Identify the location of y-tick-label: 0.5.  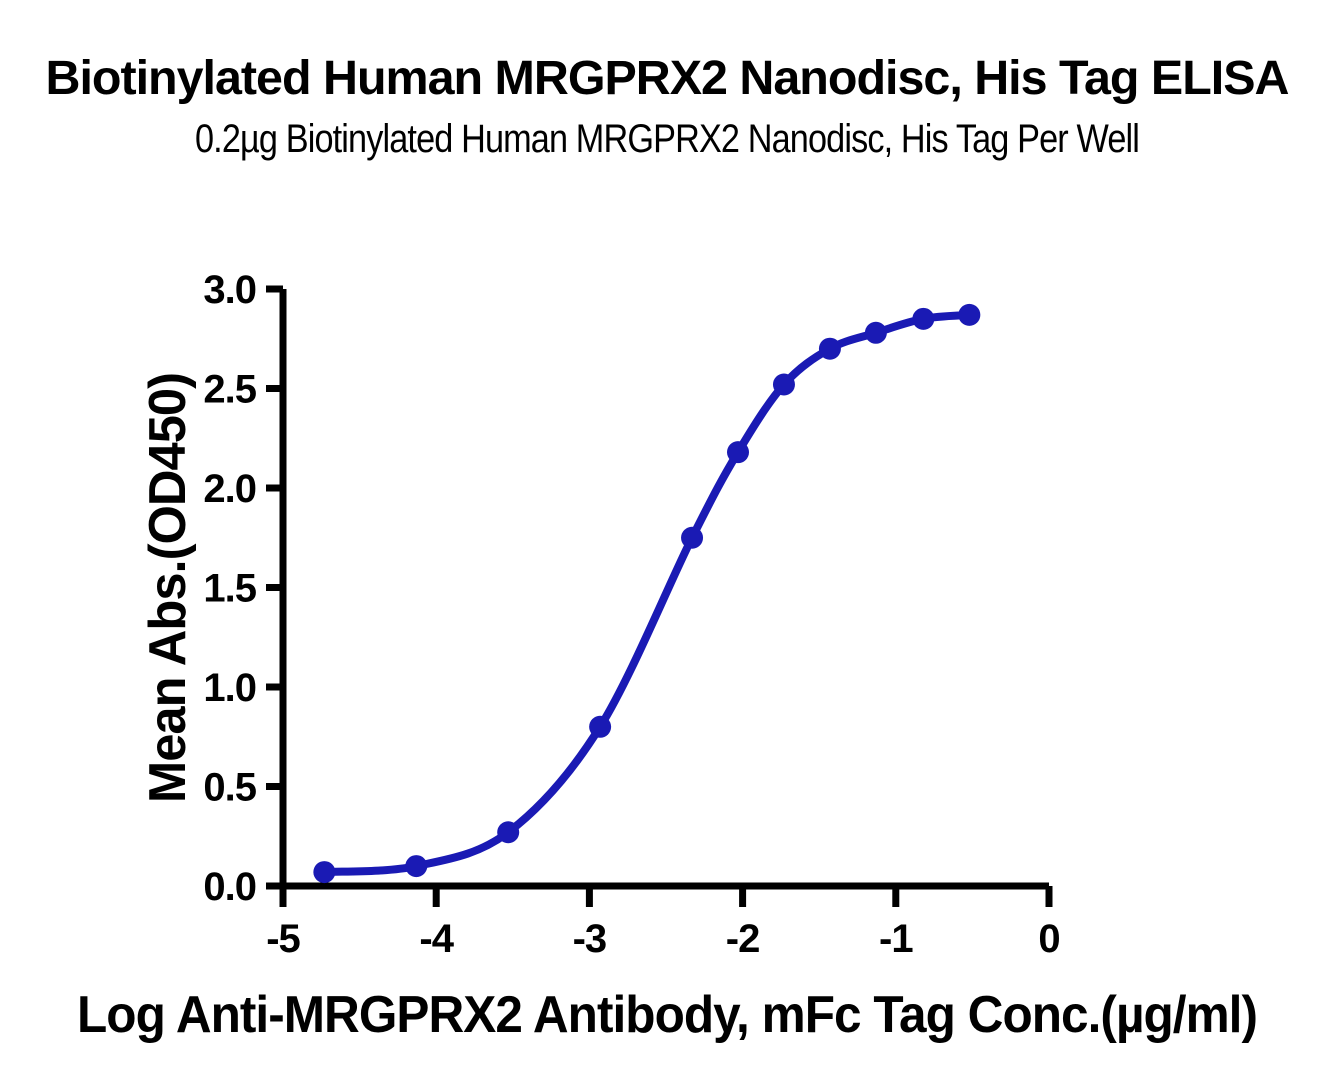
(229, 788).